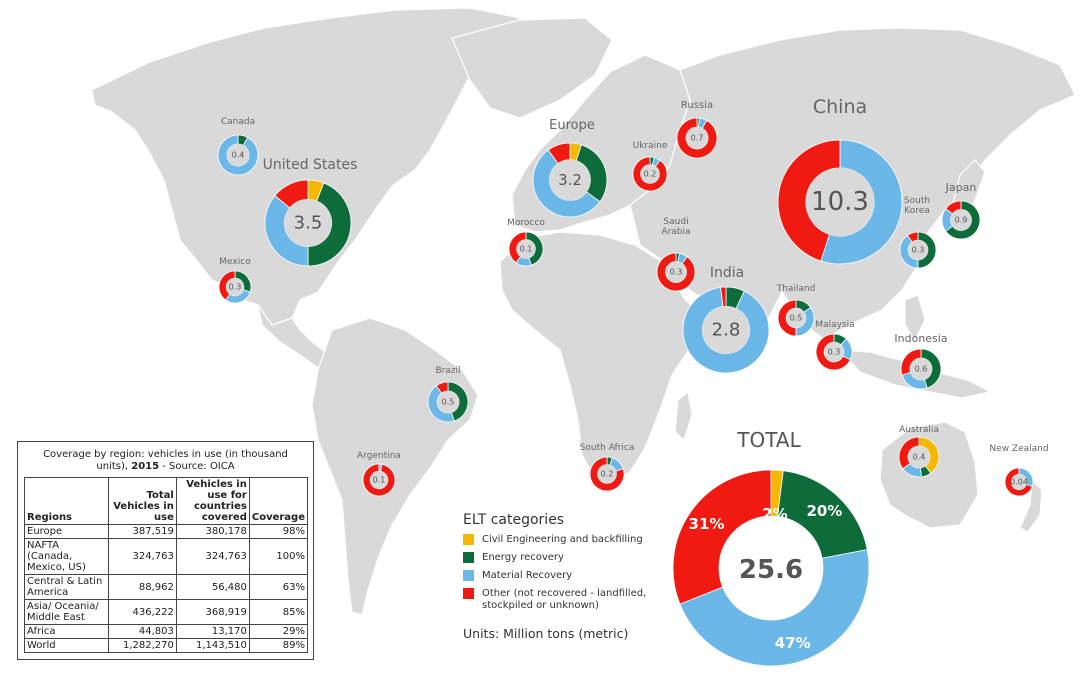  Describe the element at coordinates (920, 338) in the screenshot. I see `pie-indonesia-label: Indonesia` at that location.